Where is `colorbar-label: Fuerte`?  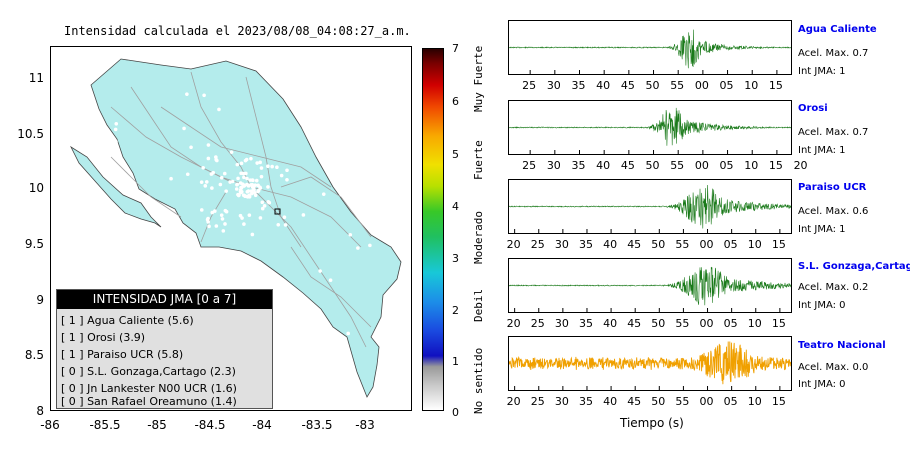 colorbar-label: Fuerte is located at coordinates (478, 160).